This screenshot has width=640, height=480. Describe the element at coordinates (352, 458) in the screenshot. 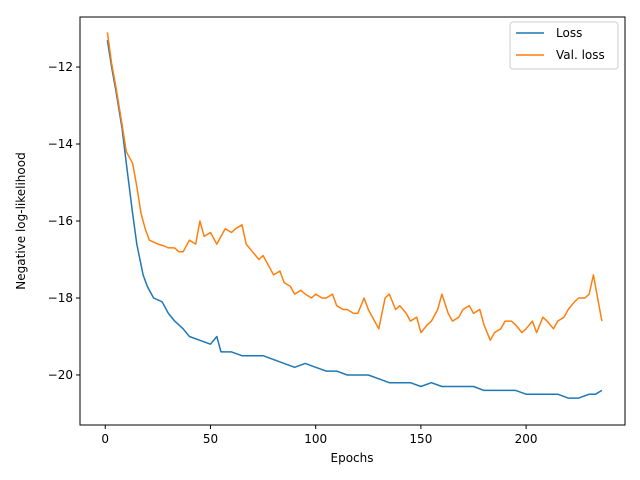

I see `x-axis-label: Epochs` at that location.